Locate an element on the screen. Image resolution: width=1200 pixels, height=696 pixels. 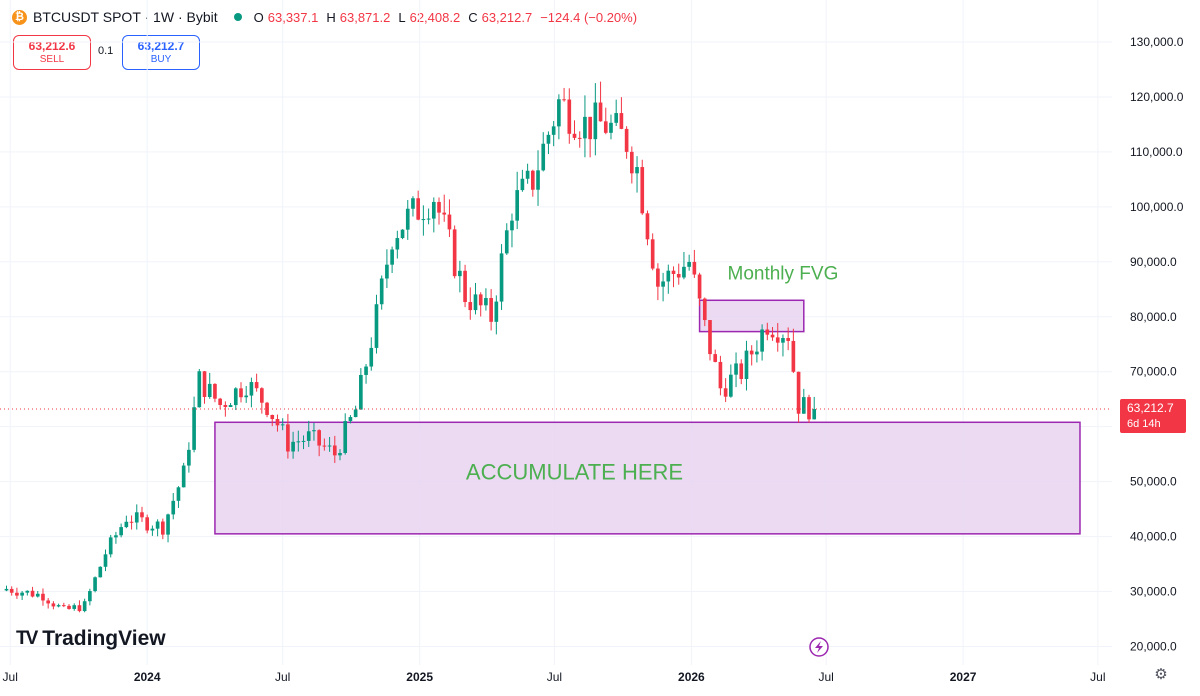
ohlc-high-key: H is located at coordinates (331, 17).